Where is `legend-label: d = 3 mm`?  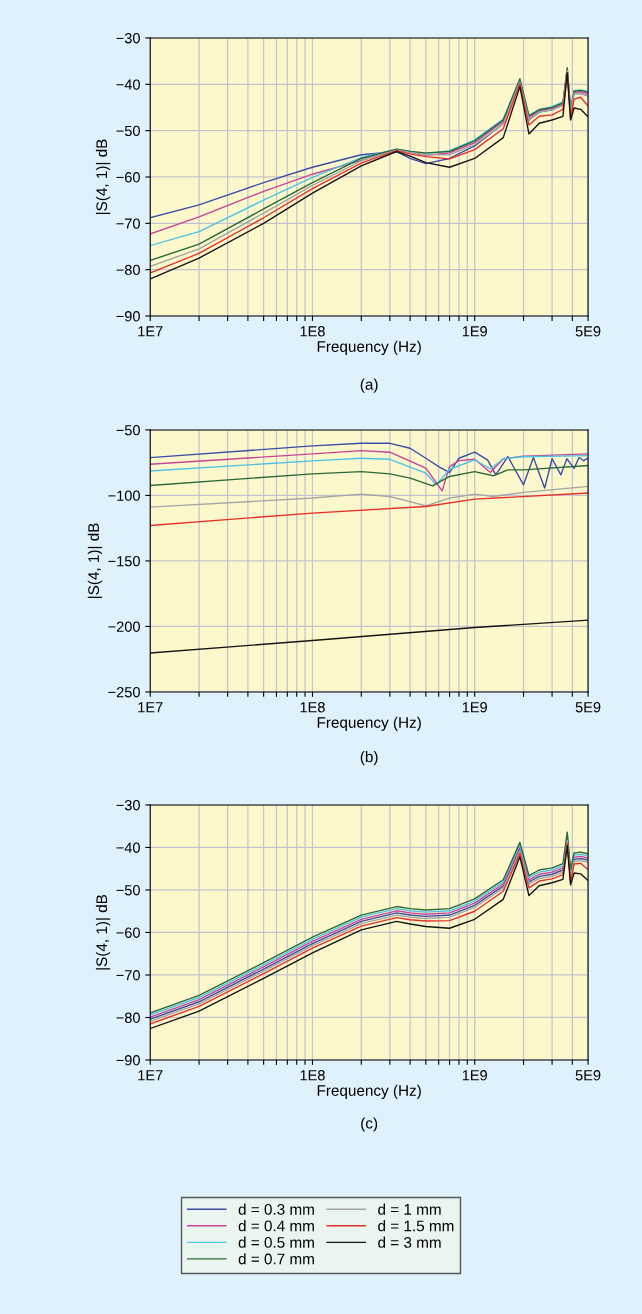 legend-label: d = 3 mm is located at coordinates (409, 1242).